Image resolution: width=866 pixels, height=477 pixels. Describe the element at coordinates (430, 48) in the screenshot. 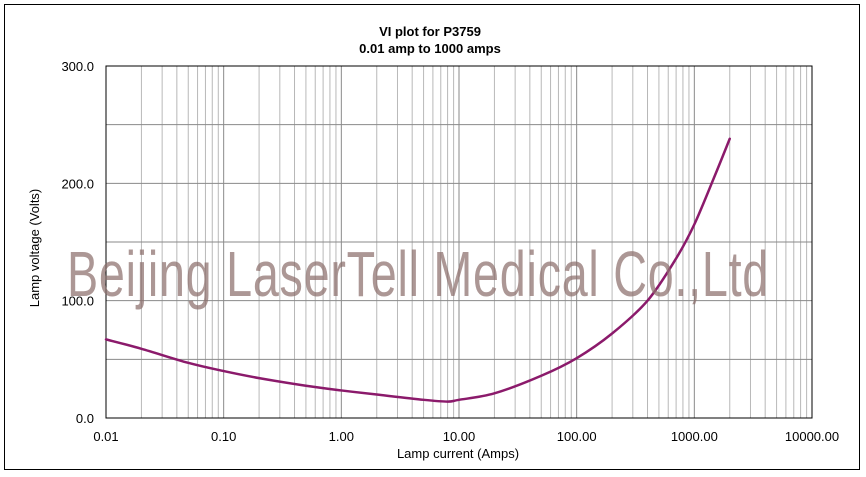

I see `chart-subtitle: 0.01 amp to 1000 amps` at that location.